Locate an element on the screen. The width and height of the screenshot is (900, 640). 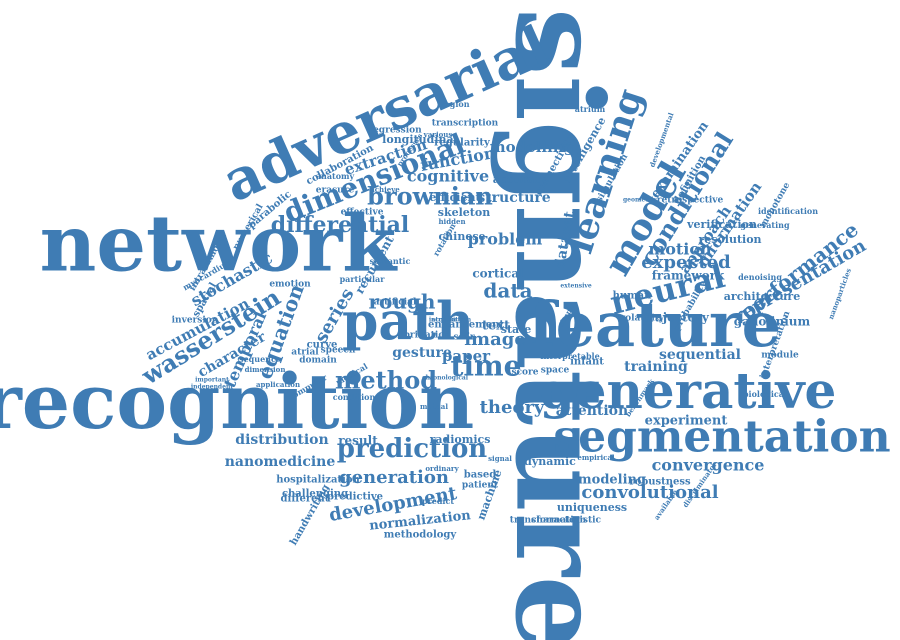
cloud-word-trajectory: trajectory is located at coordinates (676, 318).